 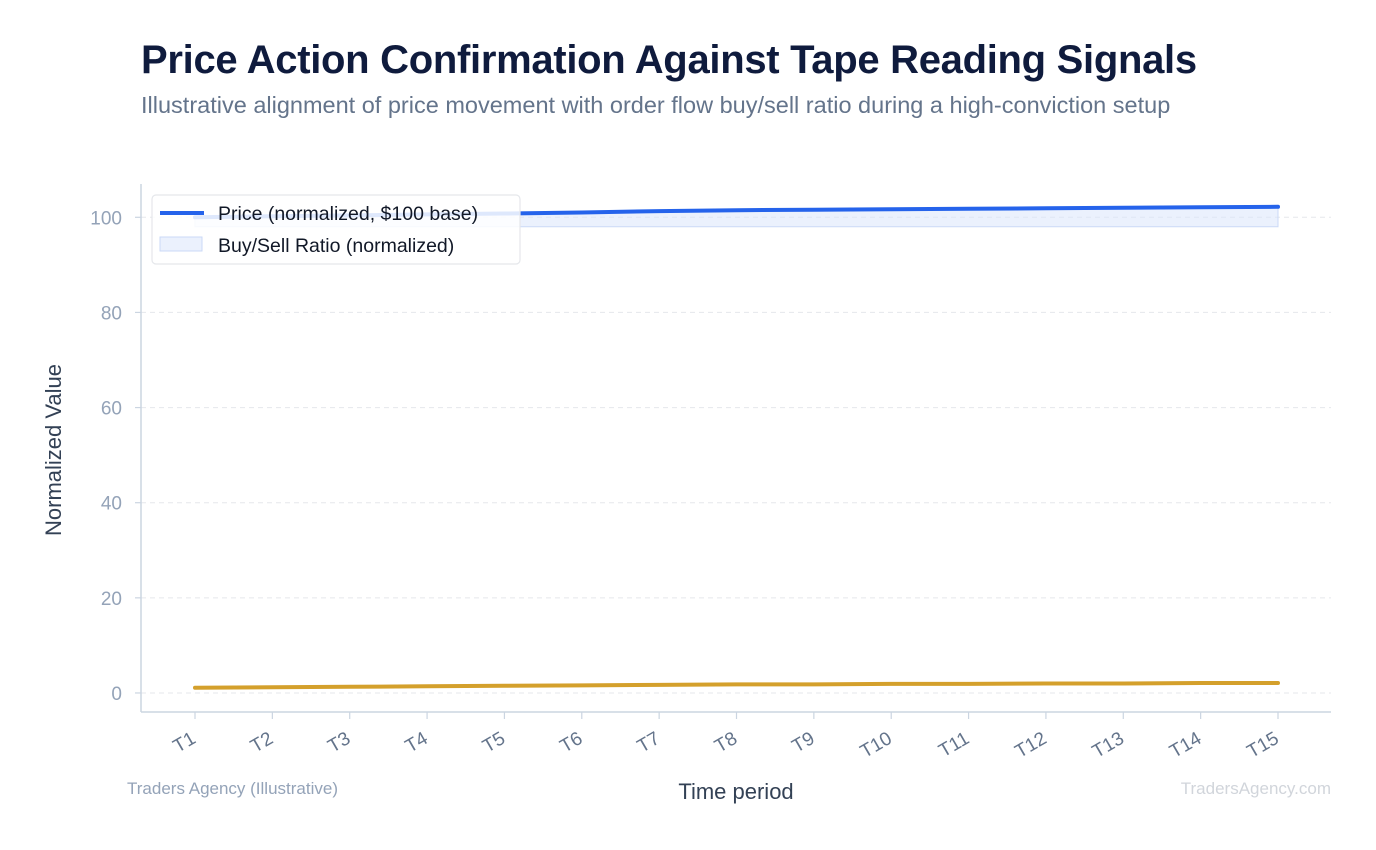 I want to click on x-tick-label: T6, so click(x=572, y=742).